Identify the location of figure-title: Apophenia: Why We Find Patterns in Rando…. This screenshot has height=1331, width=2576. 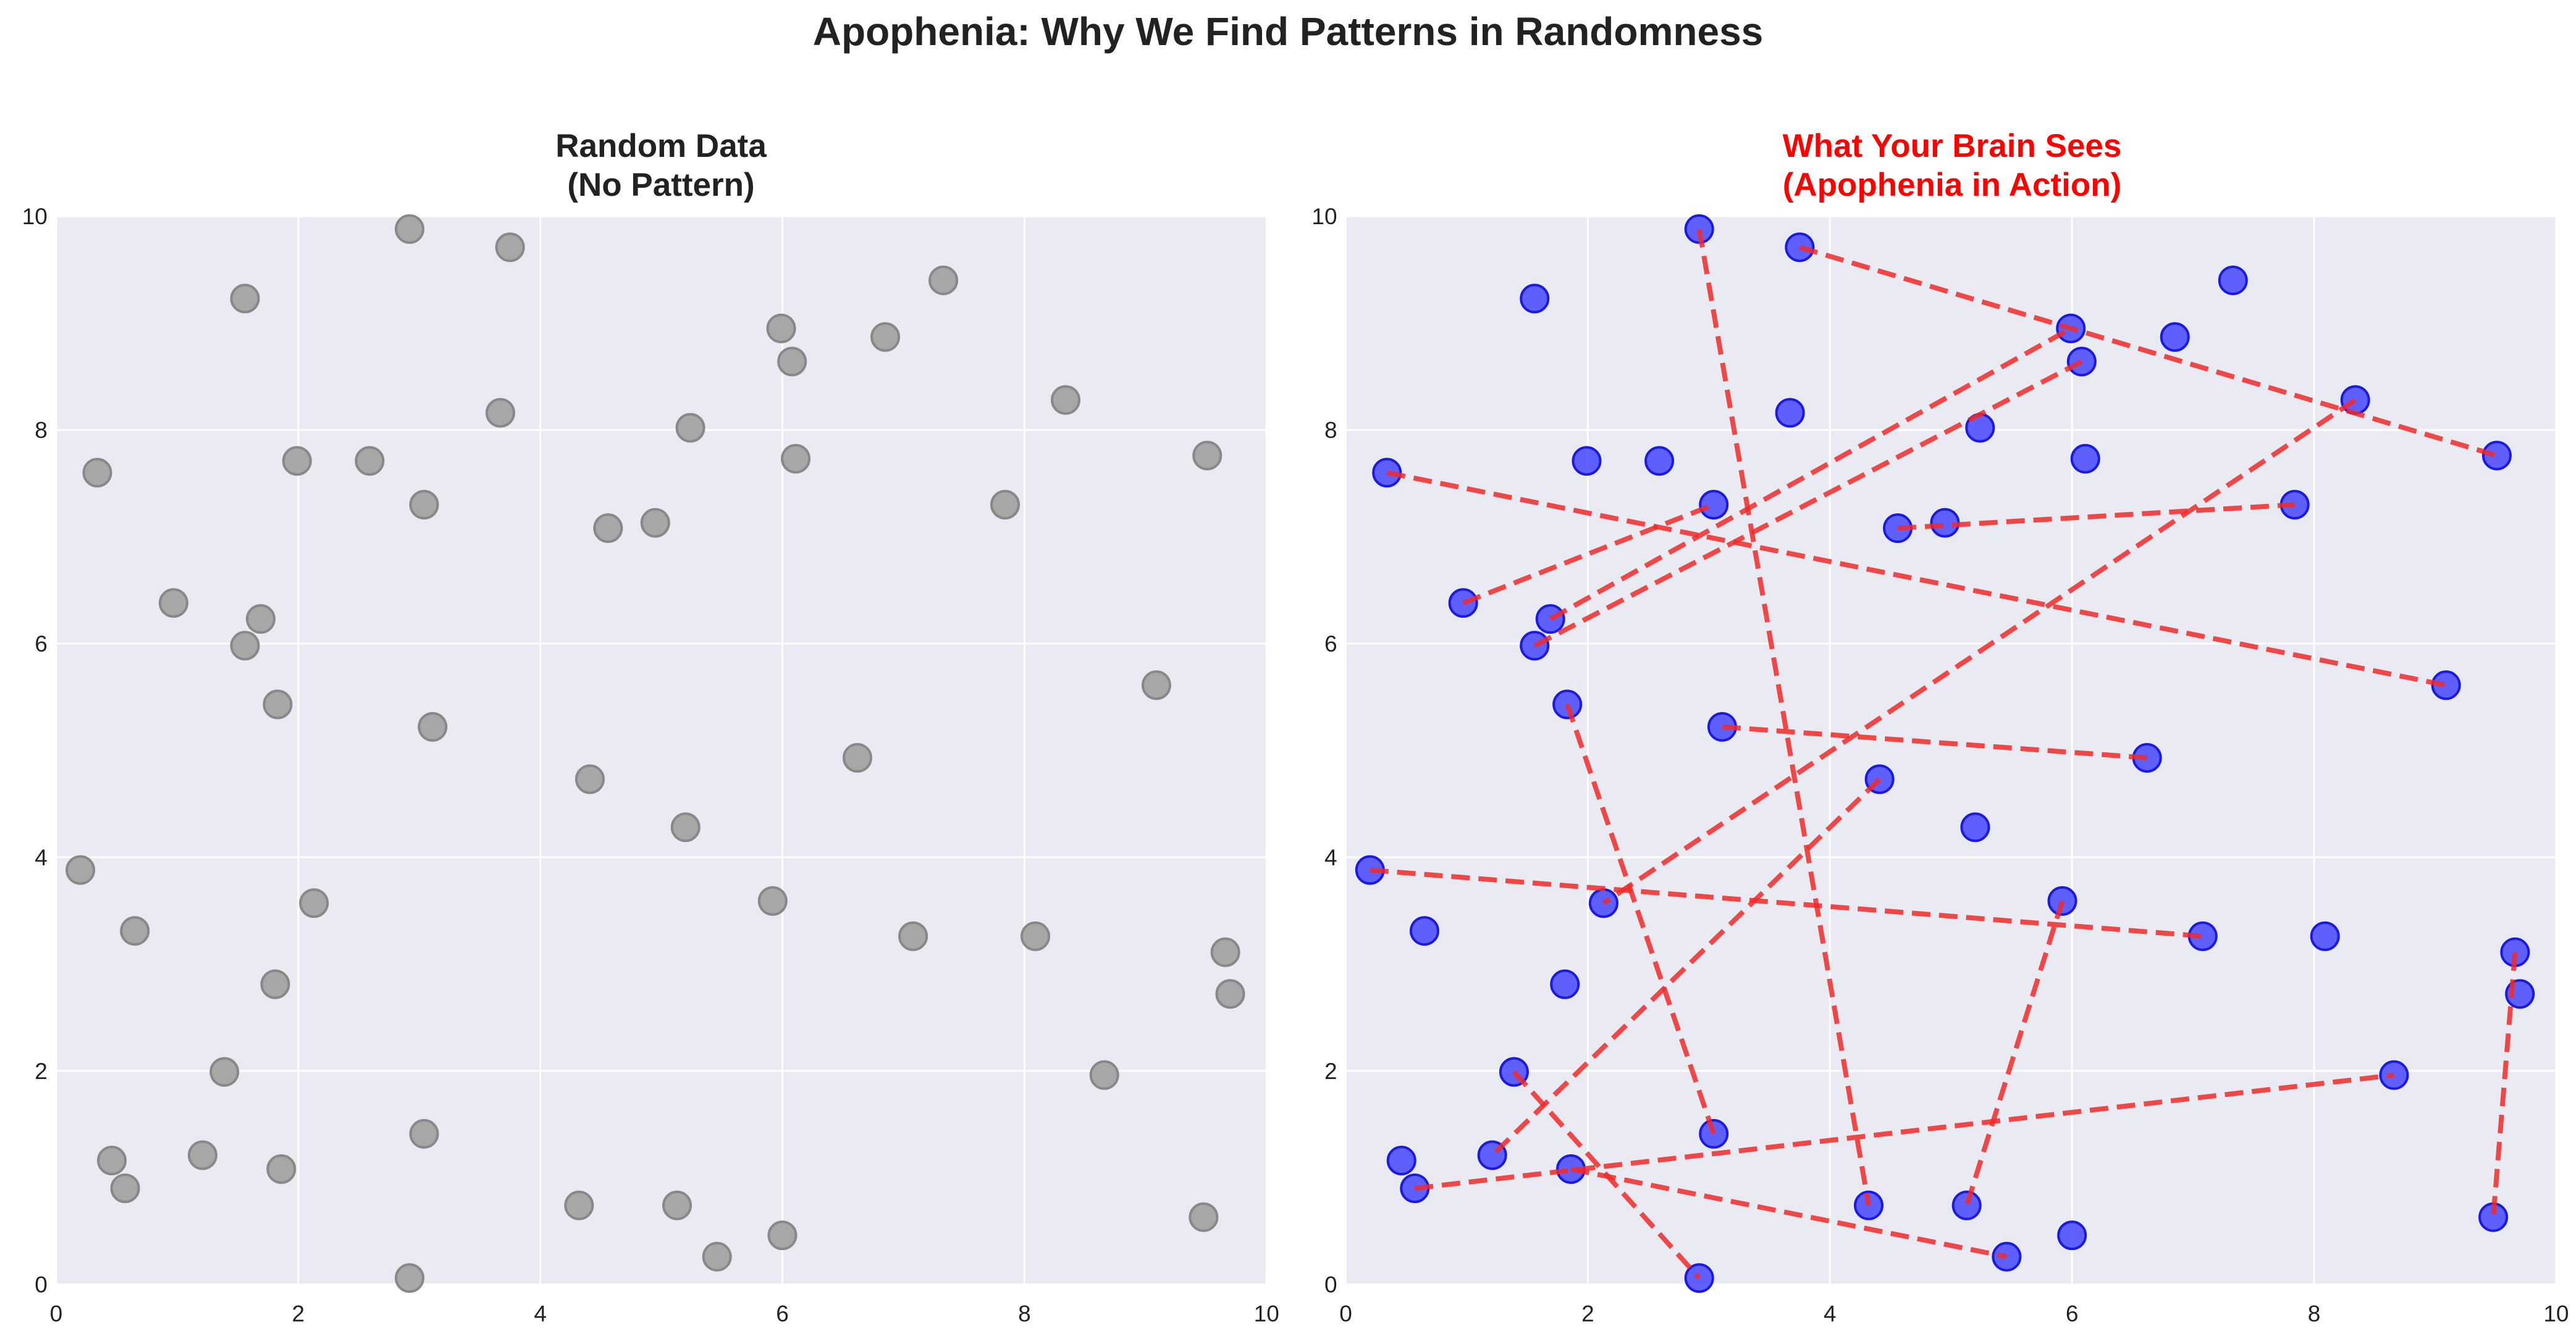
(1288, 31).